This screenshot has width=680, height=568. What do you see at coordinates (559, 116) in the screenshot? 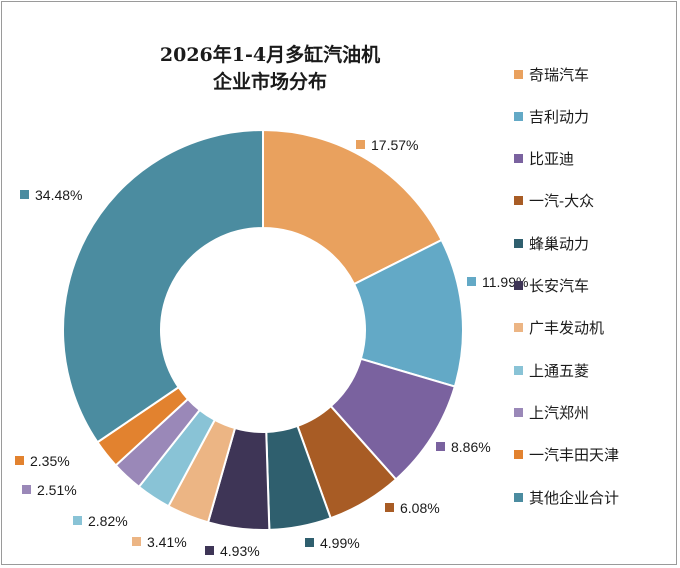
I see `legend-label: 吉利动力` at bounding box center [559, 116].